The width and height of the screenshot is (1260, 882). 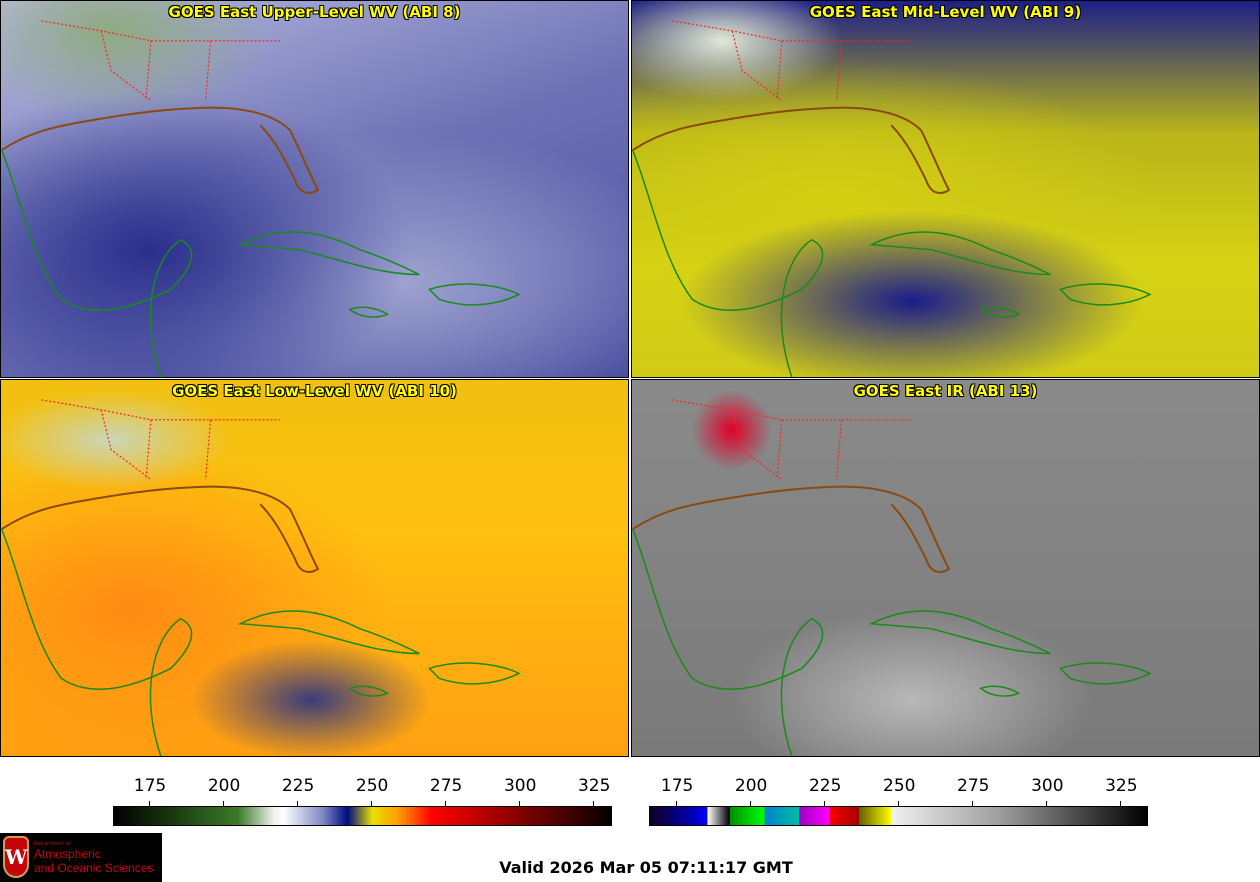 I want to click on logo-line1: Atmospheric, so click(x=67, y=854).